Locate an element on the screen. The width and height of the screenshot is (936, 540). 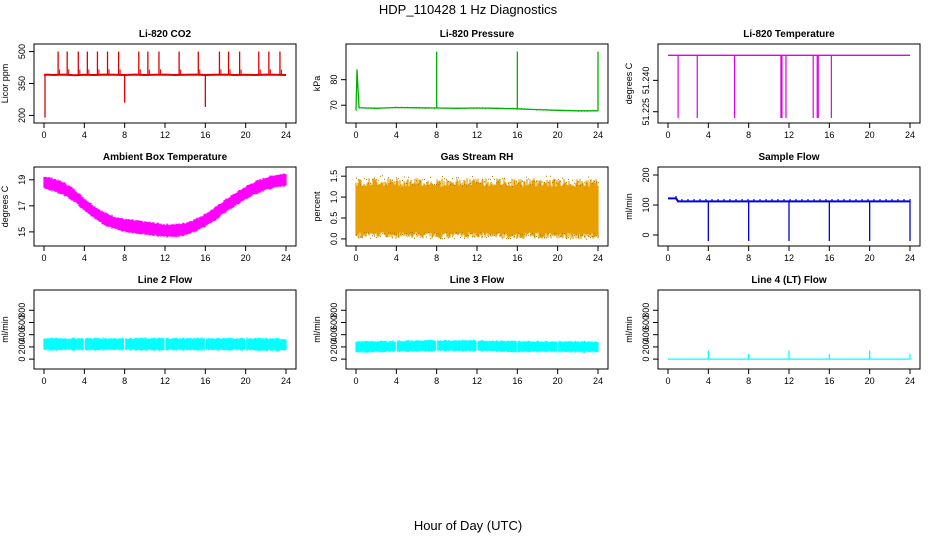
y-tick-label: 100 is located at coordinates (646, 204).